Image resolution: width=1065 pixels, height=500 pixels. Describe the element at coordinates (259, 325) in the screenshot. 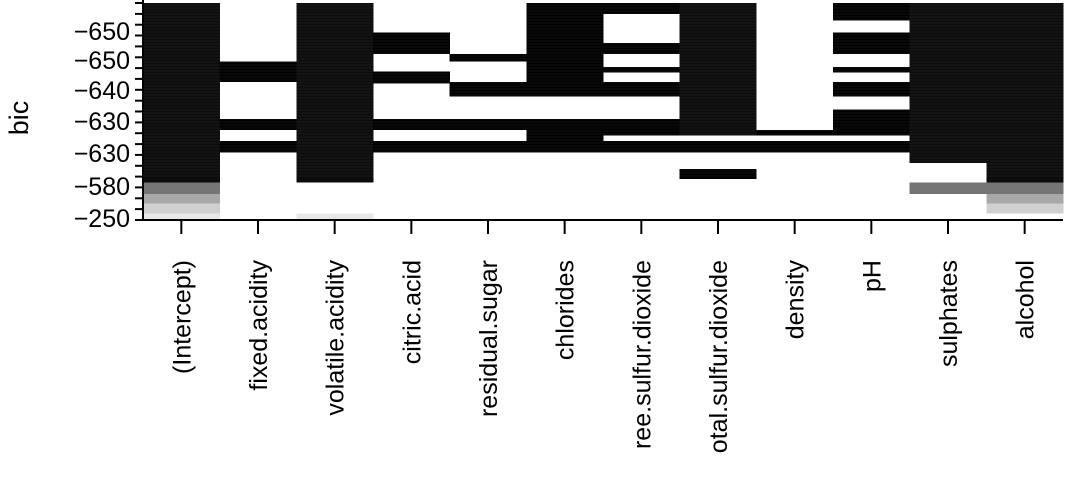

I see `x-tick-label: fixed.acidity` at that location.